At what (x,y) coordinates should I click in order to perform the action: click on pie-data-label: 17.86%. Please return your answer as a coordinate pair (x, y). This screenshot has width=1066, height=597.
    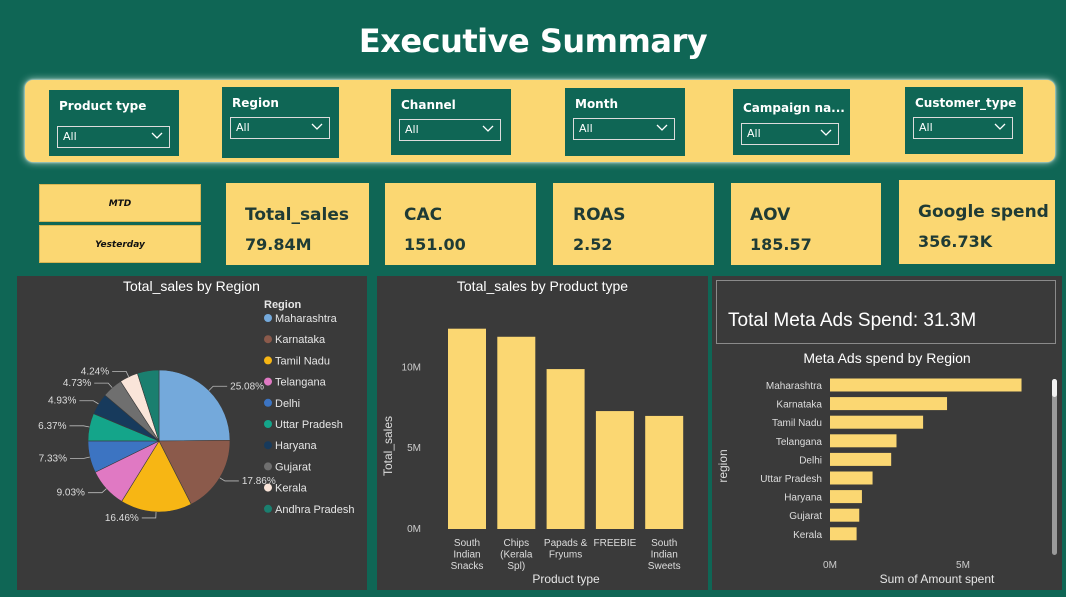
    Looking at the image, I should click on (259, 481).